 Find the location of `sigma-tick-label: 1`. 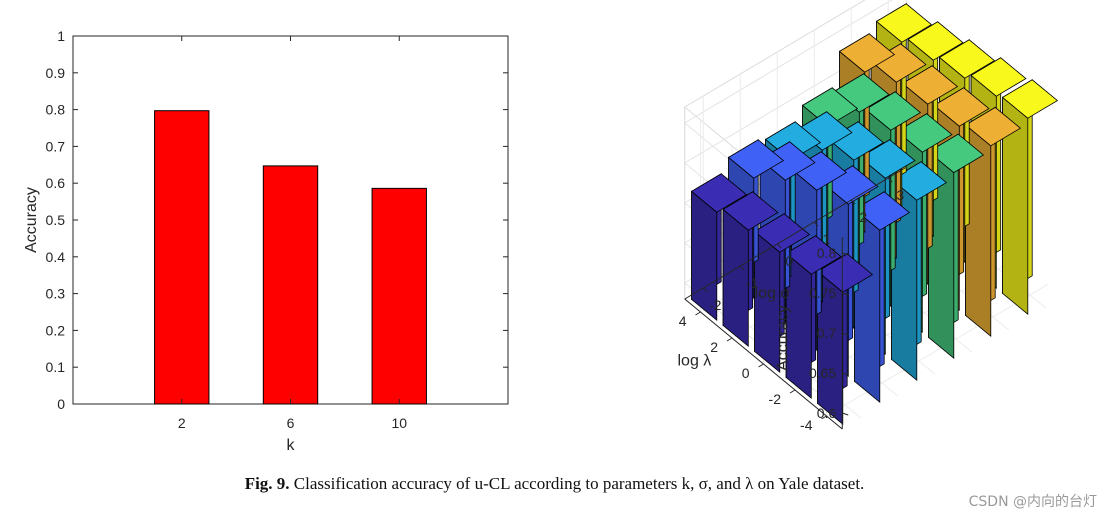

sigma-tick-label: 1 is located at coordinates (826, 239).